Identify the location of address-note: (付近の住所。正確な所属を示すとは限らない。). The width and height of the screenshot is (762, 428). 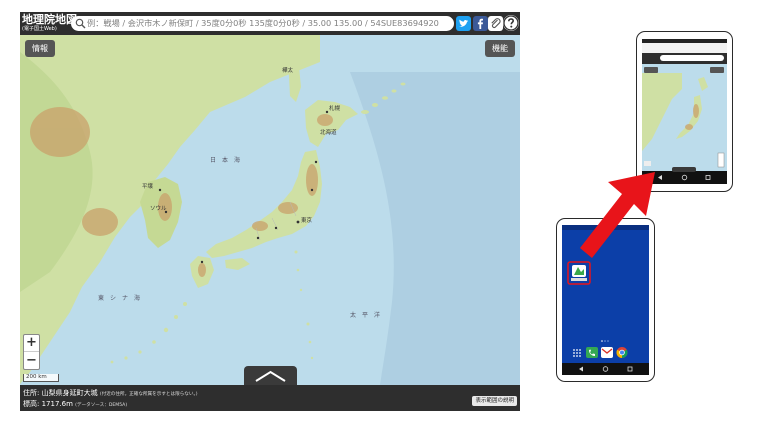
(148, 394).